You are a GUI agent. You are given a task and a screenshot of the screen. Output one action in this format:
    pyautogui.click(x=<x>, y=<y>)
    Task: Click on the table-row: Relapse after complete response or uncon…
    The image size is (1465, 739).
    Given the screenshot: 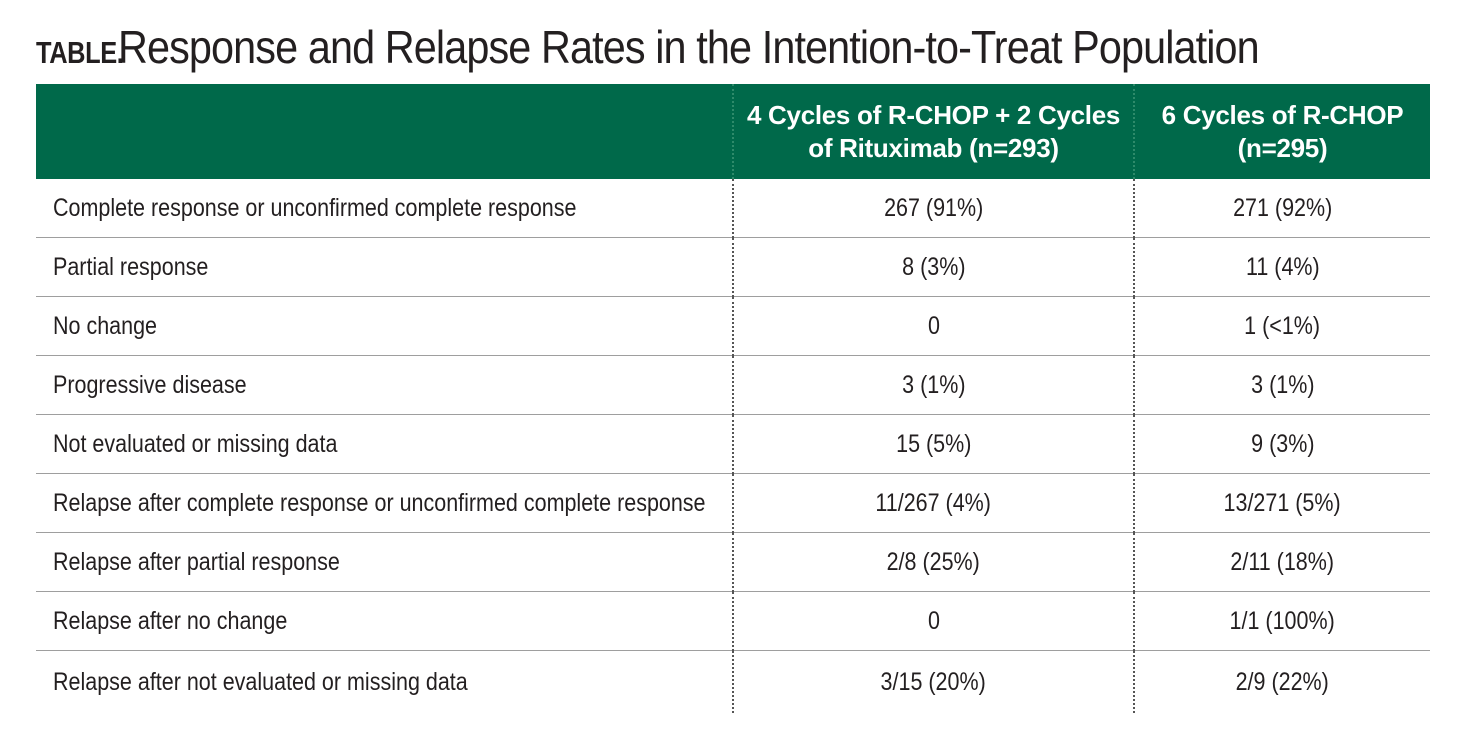 What is the action you would take?
    pyautogui.click(x=733, y=503)
    